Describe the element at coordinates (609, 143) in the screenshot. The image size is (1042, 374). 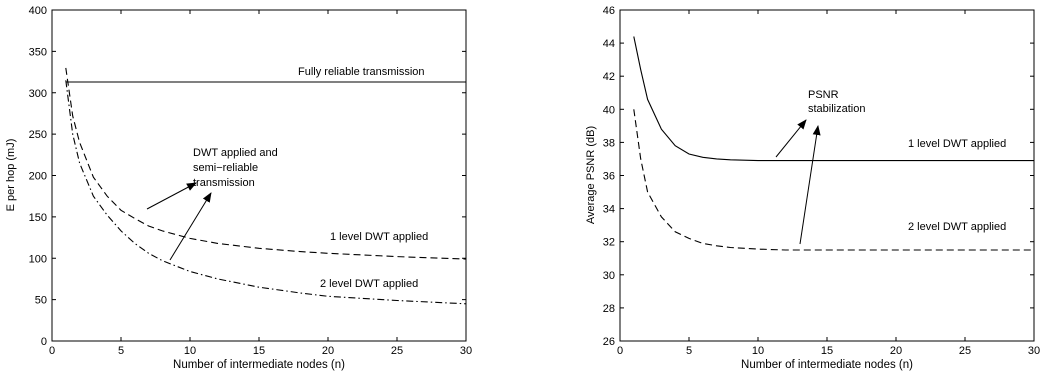
I see `y-tick-label: 38` at that location.